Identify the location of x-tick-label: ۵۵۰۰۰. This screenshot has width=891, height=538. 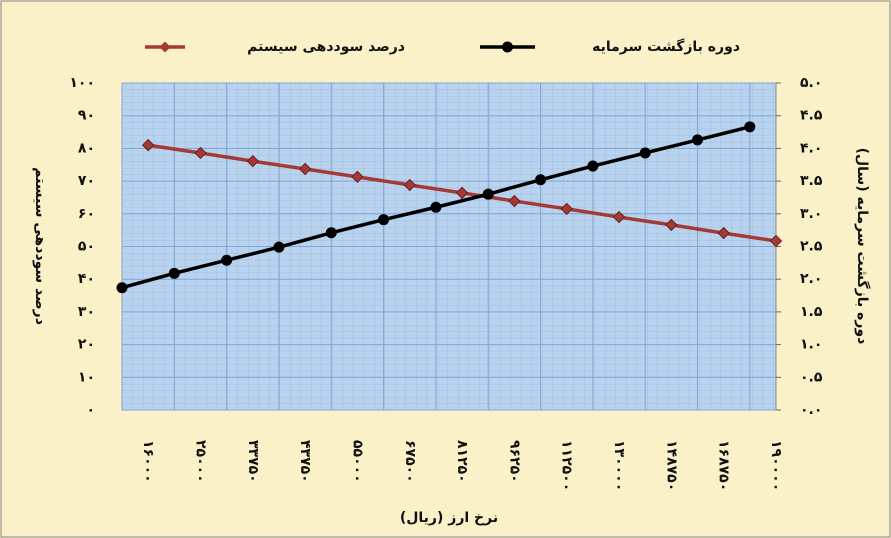
(357, 461).